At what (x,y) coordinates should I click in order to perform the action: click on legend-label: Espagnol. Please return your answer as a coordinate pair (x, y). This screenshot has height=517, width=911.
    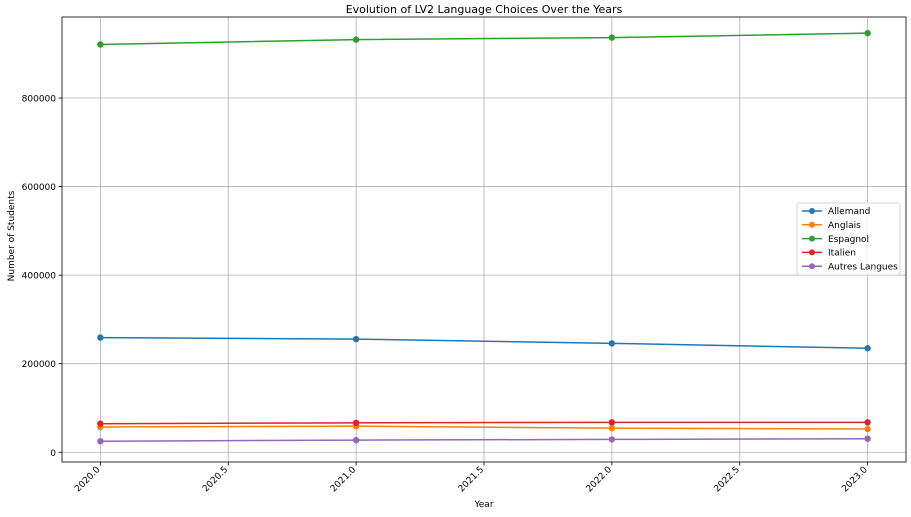
    Looking at the image, I should click on (848, 240).